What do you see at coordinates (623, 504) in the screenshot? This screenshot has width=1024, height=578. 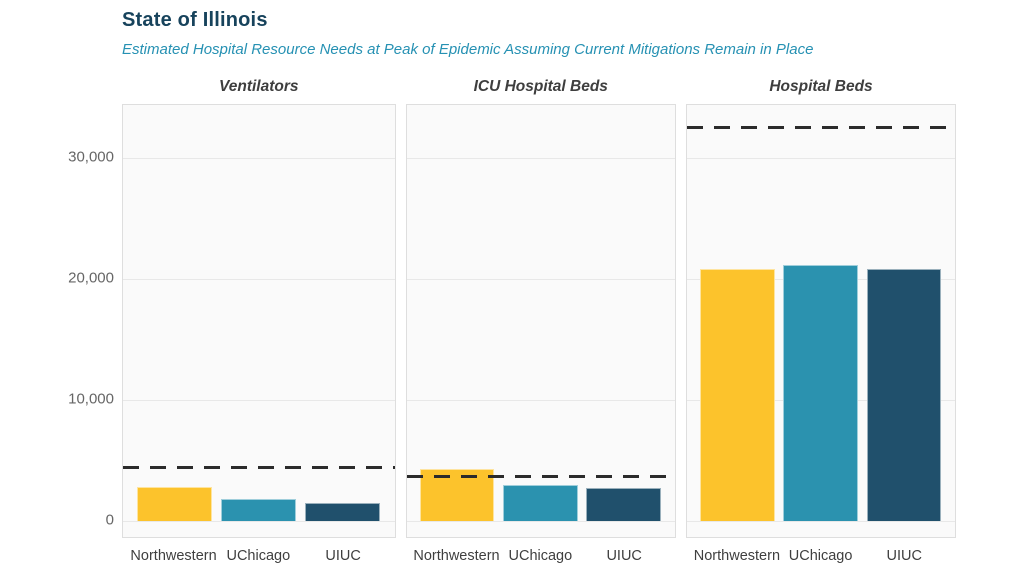 I see `bar-icu-hospital-beds-uiuc` at bounding box center [623, 504].